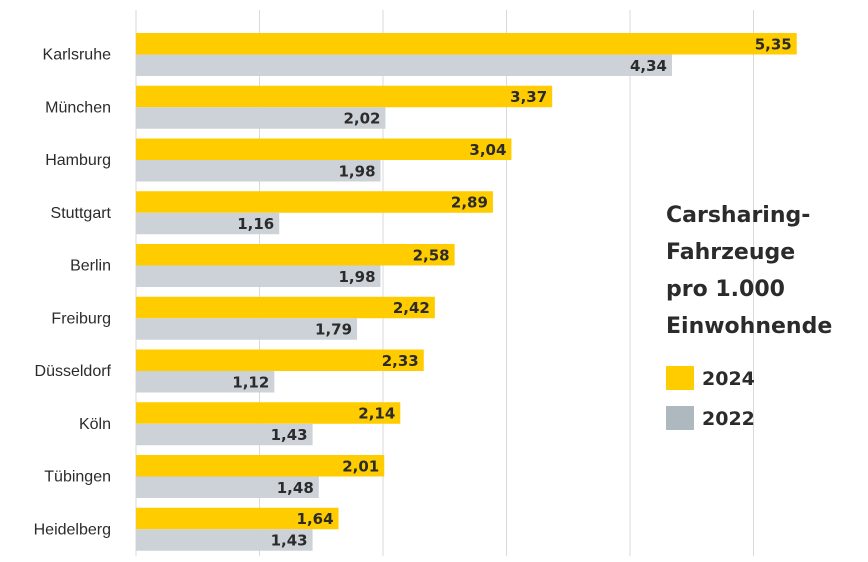 The height and width of the screenshot is (562, 868). What do you see at coordinates (361, 119) in the screenshot?
I see `value-label: 2,02` at bounding box center [361, 119].